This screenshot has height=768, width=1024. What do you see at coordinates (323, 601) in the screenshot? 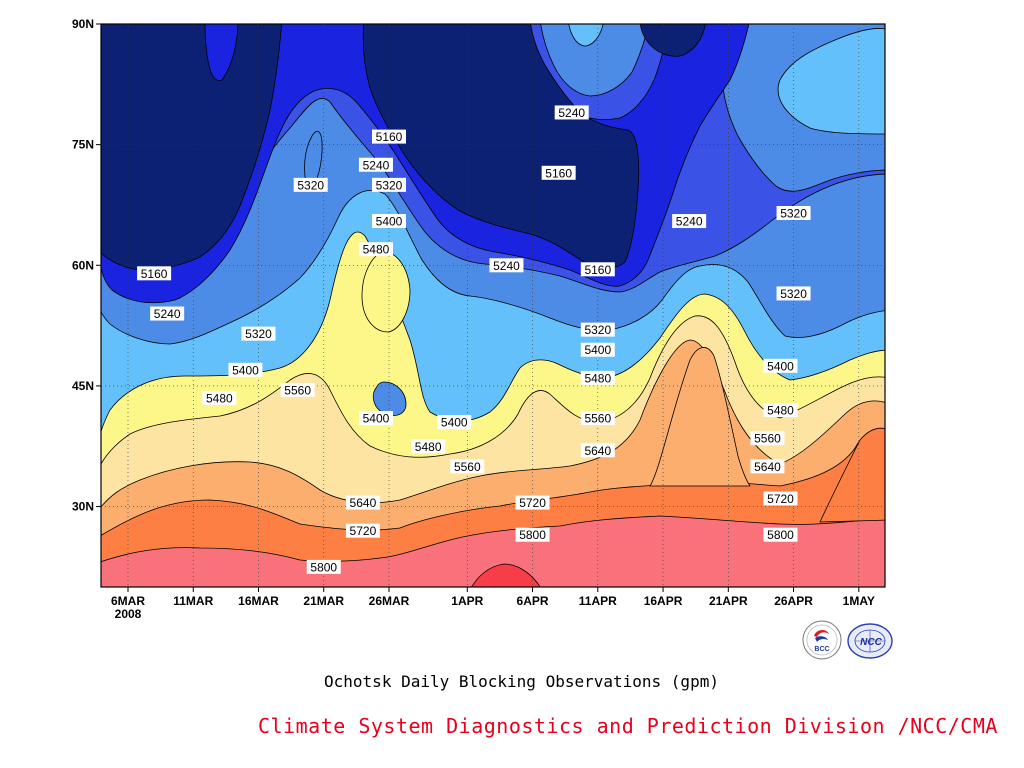
I see `x-tick-label: 21MAR` at bounding box center [323, 601].